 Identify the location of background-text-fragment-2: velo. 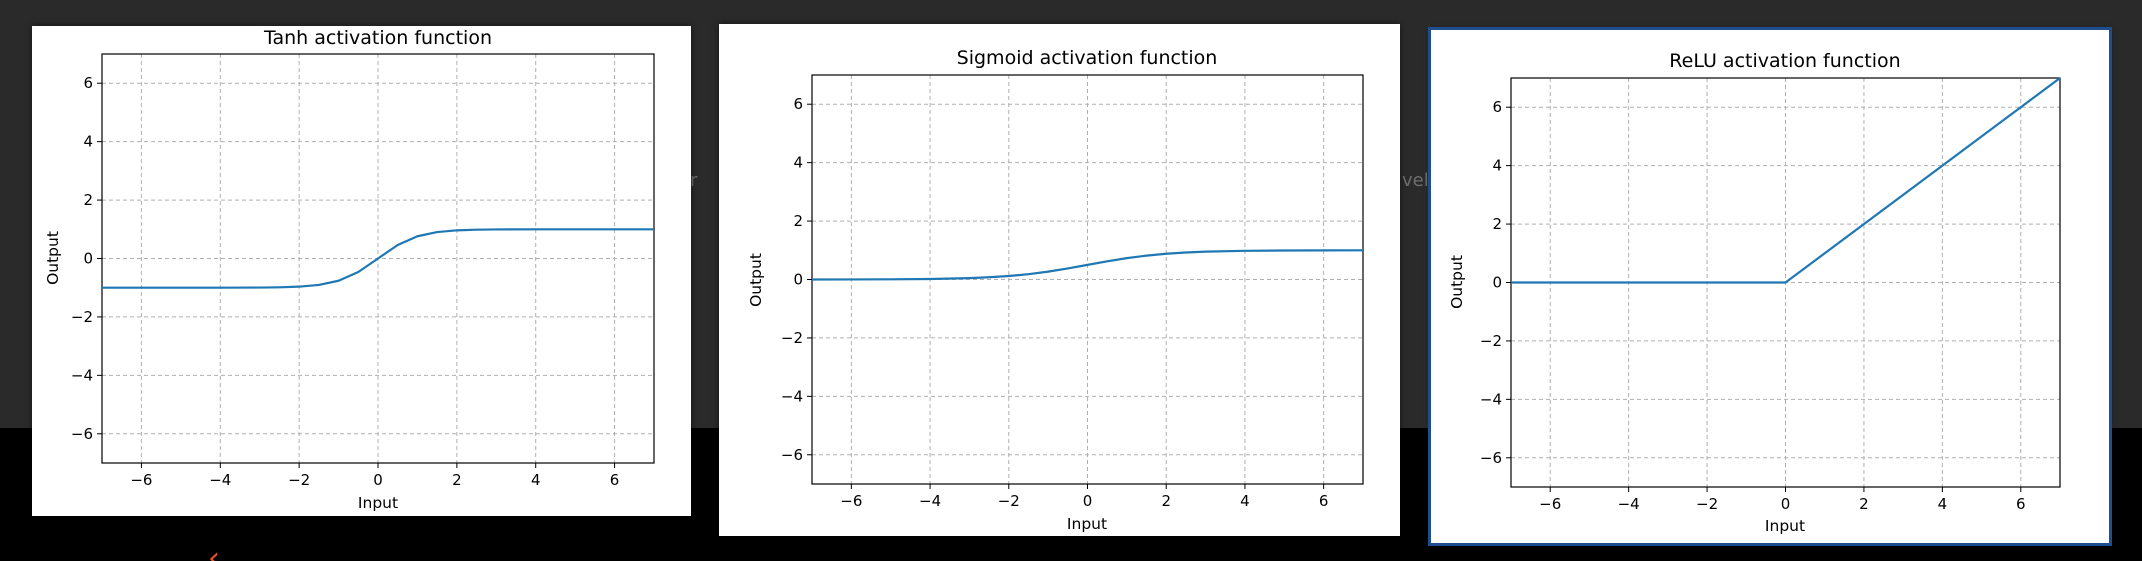
(1421, 180).